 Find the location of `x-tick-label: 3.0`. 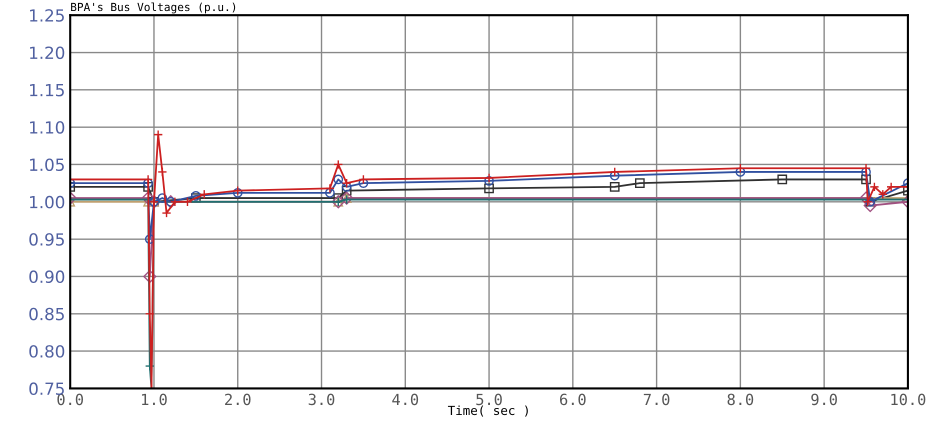

x-tick-label: 3.0 is located at coordinates (321, 400).